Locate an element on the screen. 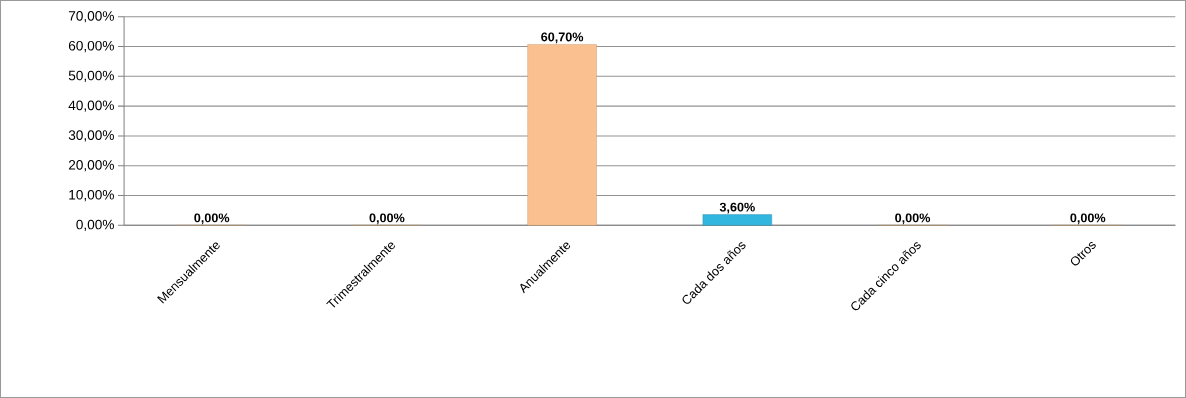 This screenshot has height=398, width=1186. data-label: 60,70% is located at coordinates (562, 38).